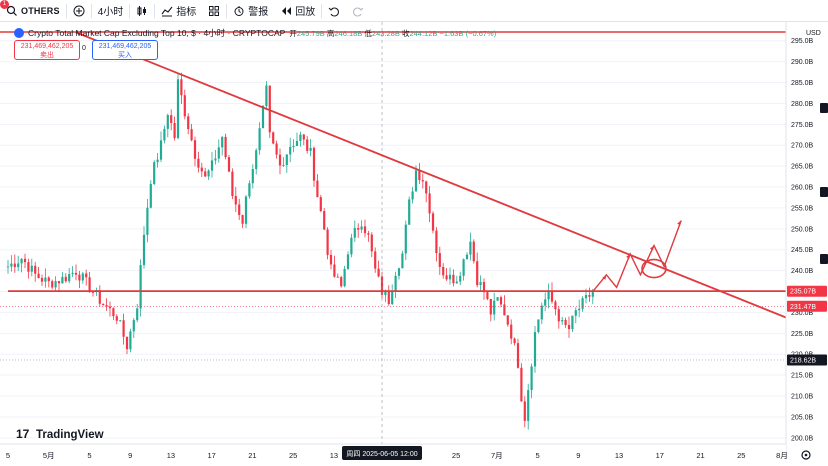 This screenshot has height=466, width=828. What do you see at coordinates (47, 50) in the screenshot?
I see `sell-button: 231,469,462,205 卖出` at bounding box center [47, 50].